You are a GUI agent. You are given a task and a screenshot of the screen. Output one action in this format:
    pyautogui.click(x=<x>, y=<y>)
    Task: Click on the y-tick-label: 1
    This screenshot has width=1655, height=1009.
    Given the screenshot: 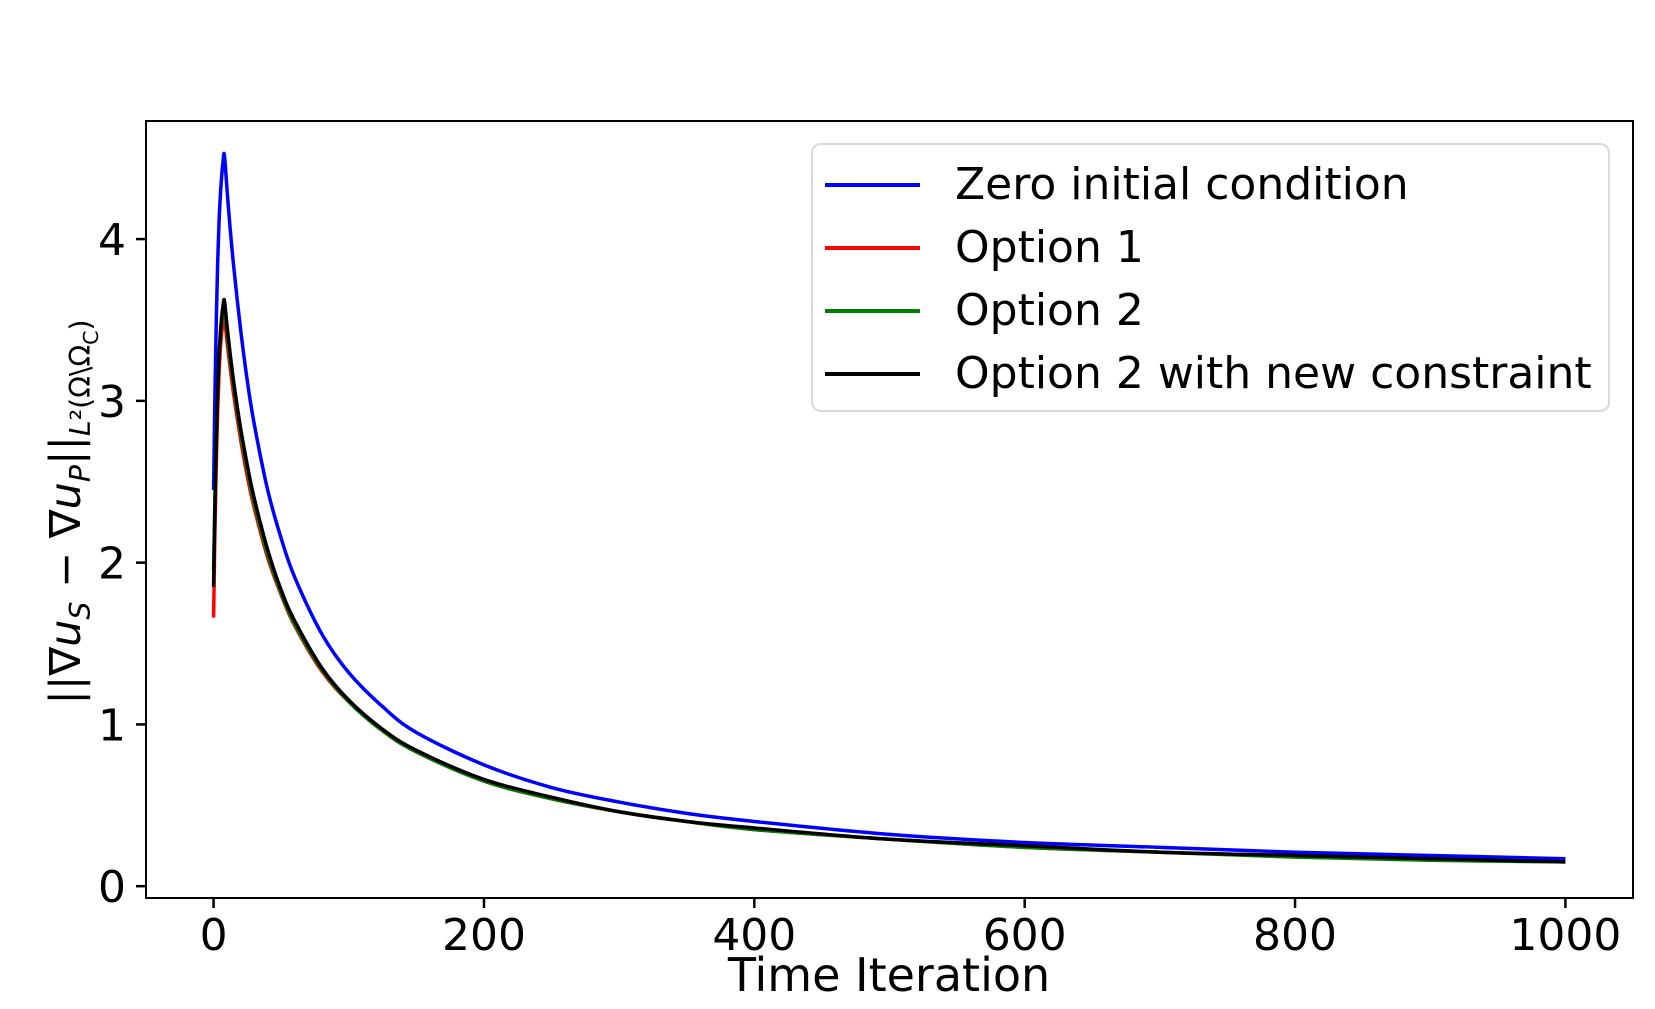 What is the action you would take?
    pyautogui.click(x=112, y=725)
    